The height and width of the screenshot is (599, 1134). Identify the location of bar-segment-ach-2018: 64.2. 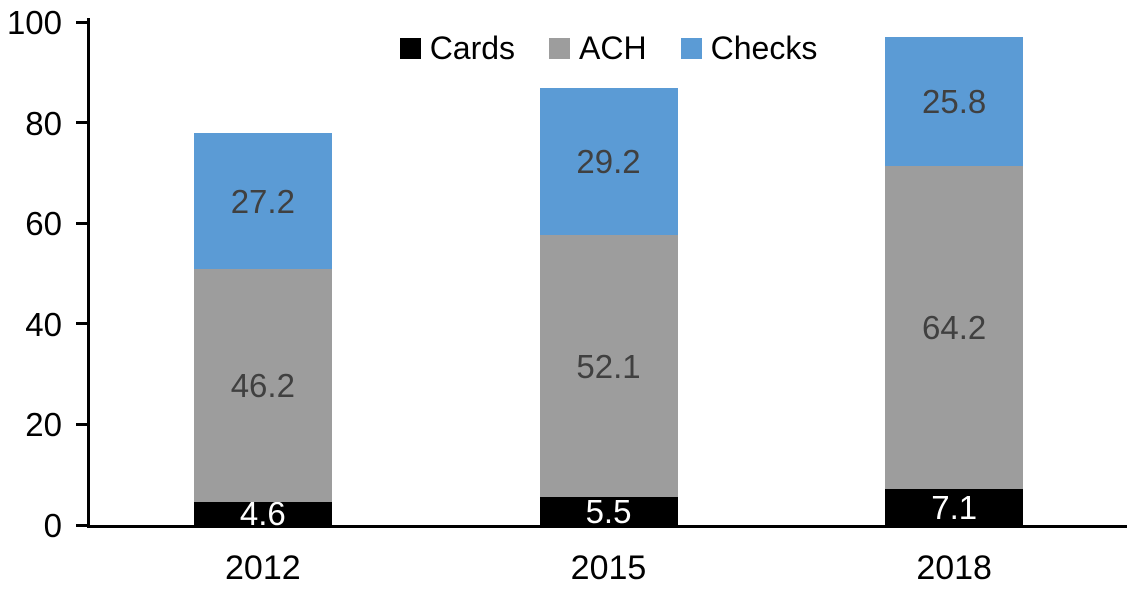
(954, 328).